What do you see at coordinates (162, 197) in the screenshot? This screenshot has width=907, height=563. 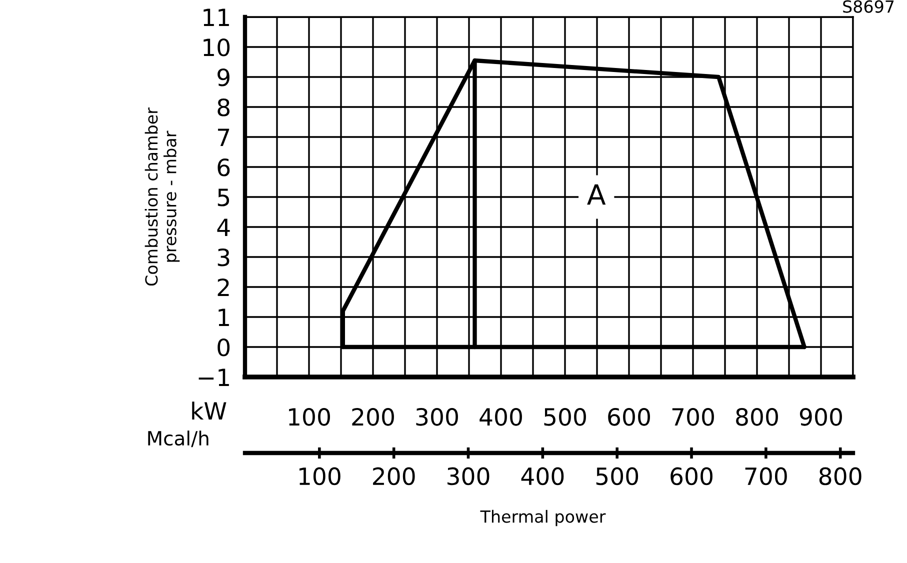 I see `y-axis-title: Combustion chamber pressure - mbar` at bounding box center [162, 197].